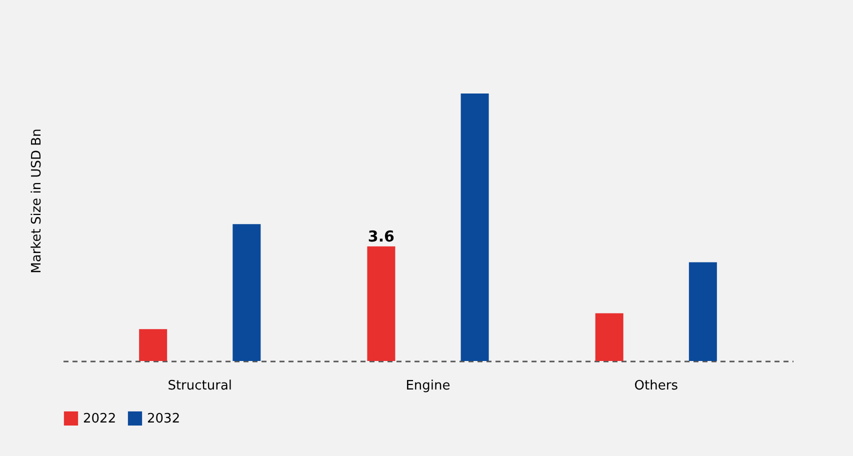 This screenshot has height=456, width=853. What do you see at coordinates (428, 386) in the screenshot?
I see `x-tick-label: Engine` at bounding box center [428, 386].